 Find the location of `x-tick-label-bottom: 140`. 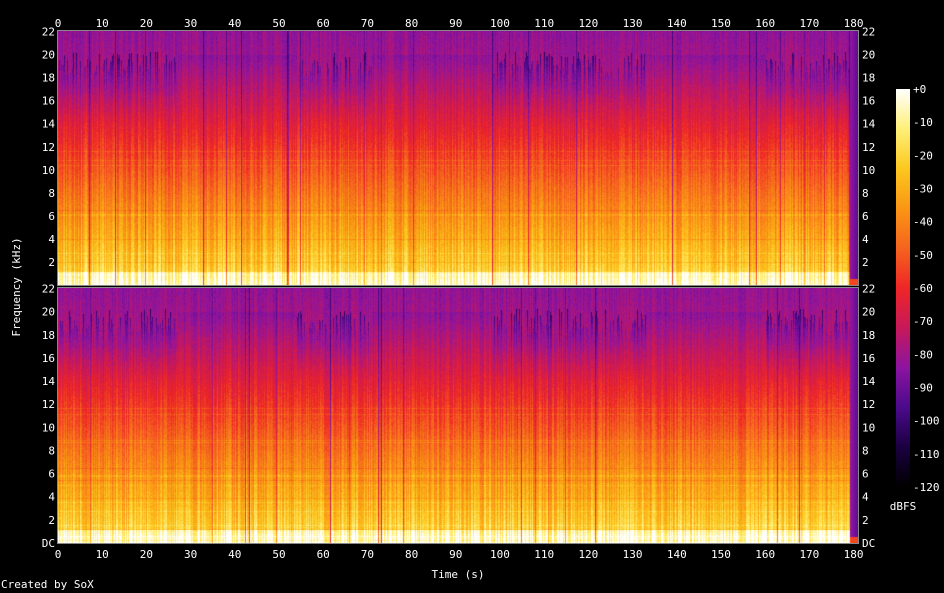

x-tick-label-bottom: 140 is located at coordinates (677, 554).